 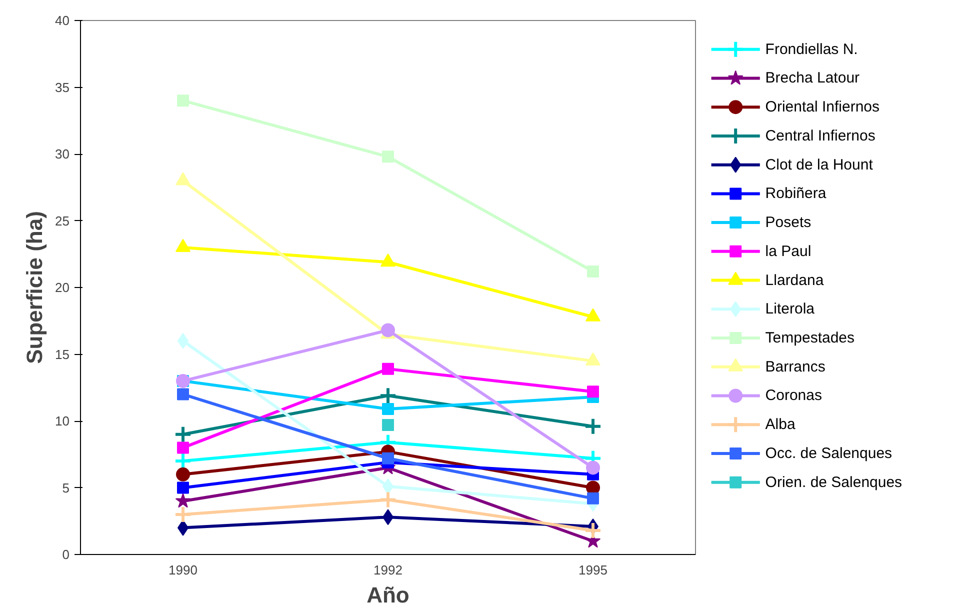 What do you see at coordinates (66, 488) in the screenshot?
I see `y-tick-label: 5` at bounding box center [66, 488].